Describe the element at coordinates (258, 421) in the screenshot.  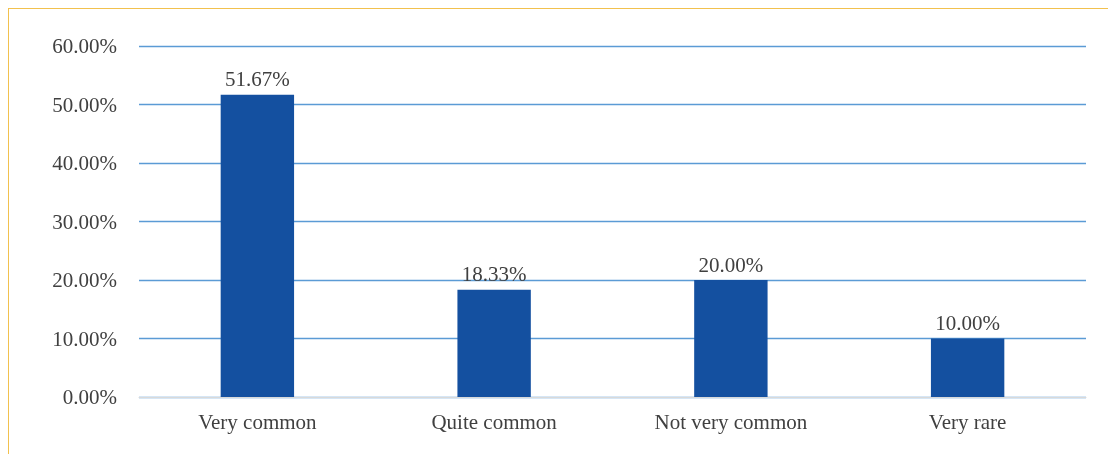
I see `x-tick-label: Very common` at that location.